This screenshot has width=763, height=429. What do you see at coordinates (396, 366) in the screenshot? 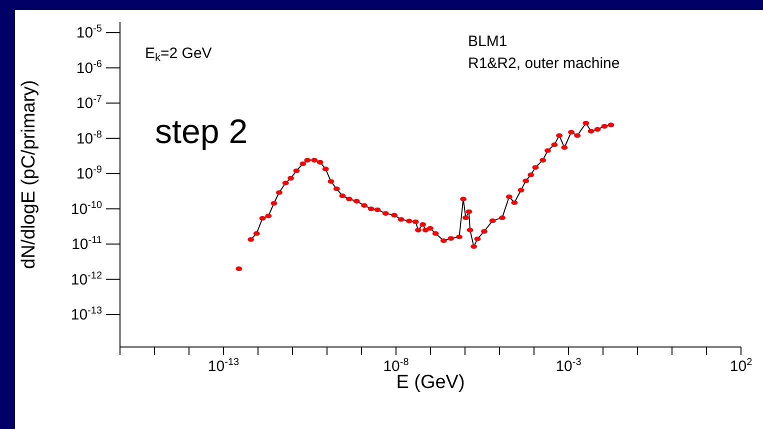
I see `x-tick-label: 10$^{-8}$` at bounding box center [396, 366].